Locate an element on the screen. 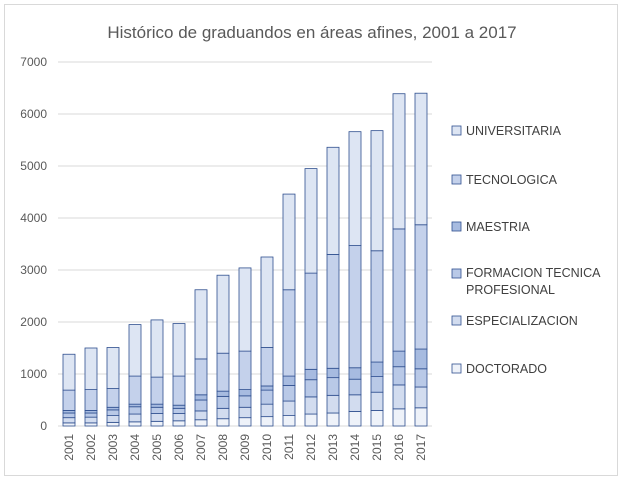 This screenshot has width=624, height=482. x-tick-label: 2004 is located at coordinates (135, 447).